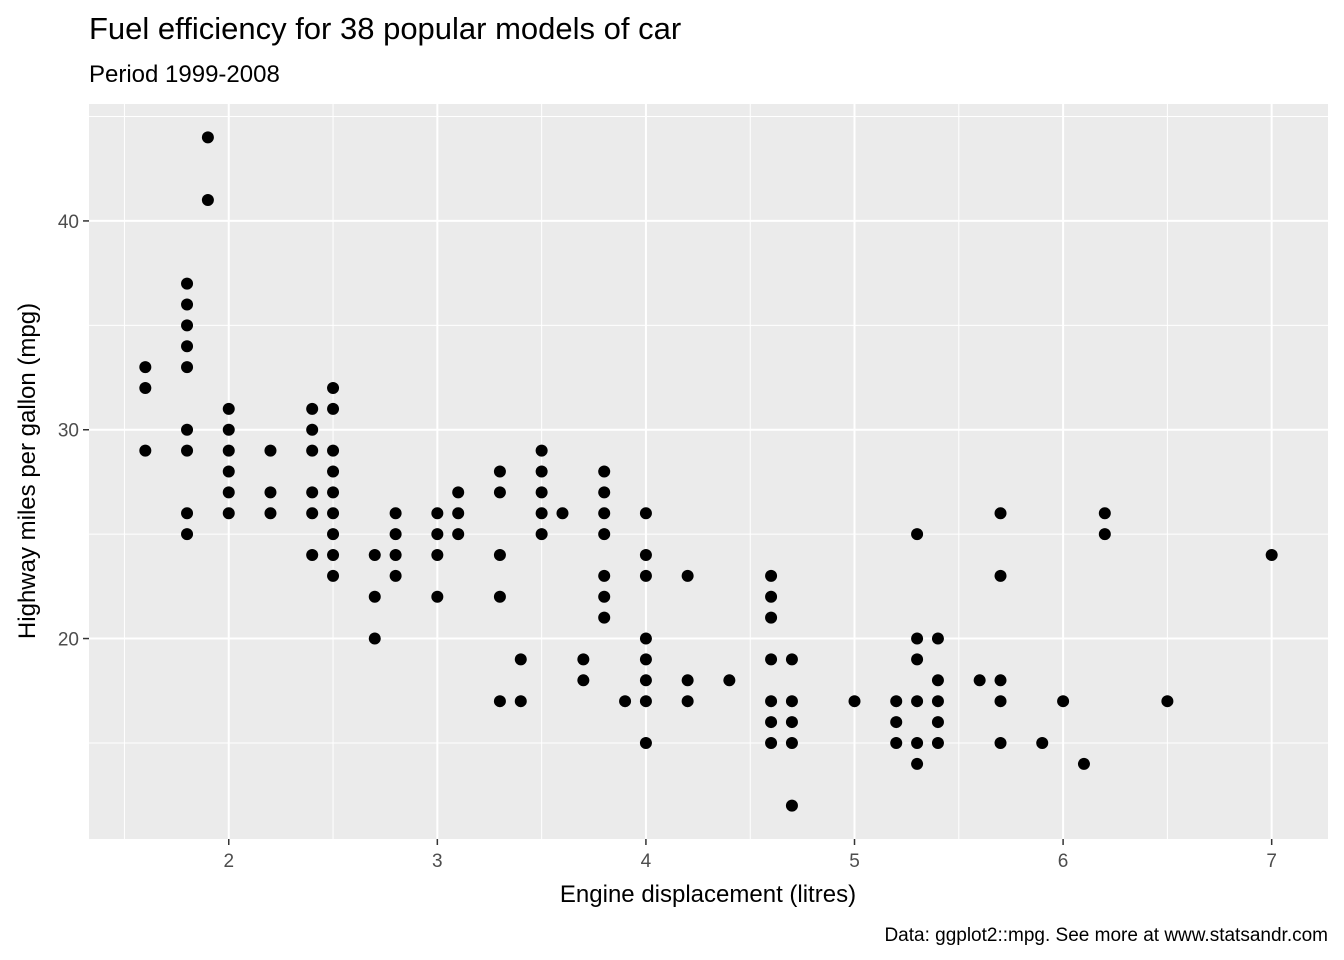  Describe the element at coordinates (437, 861) in the screenshot. I see `x-tick-label: 3` at that location.